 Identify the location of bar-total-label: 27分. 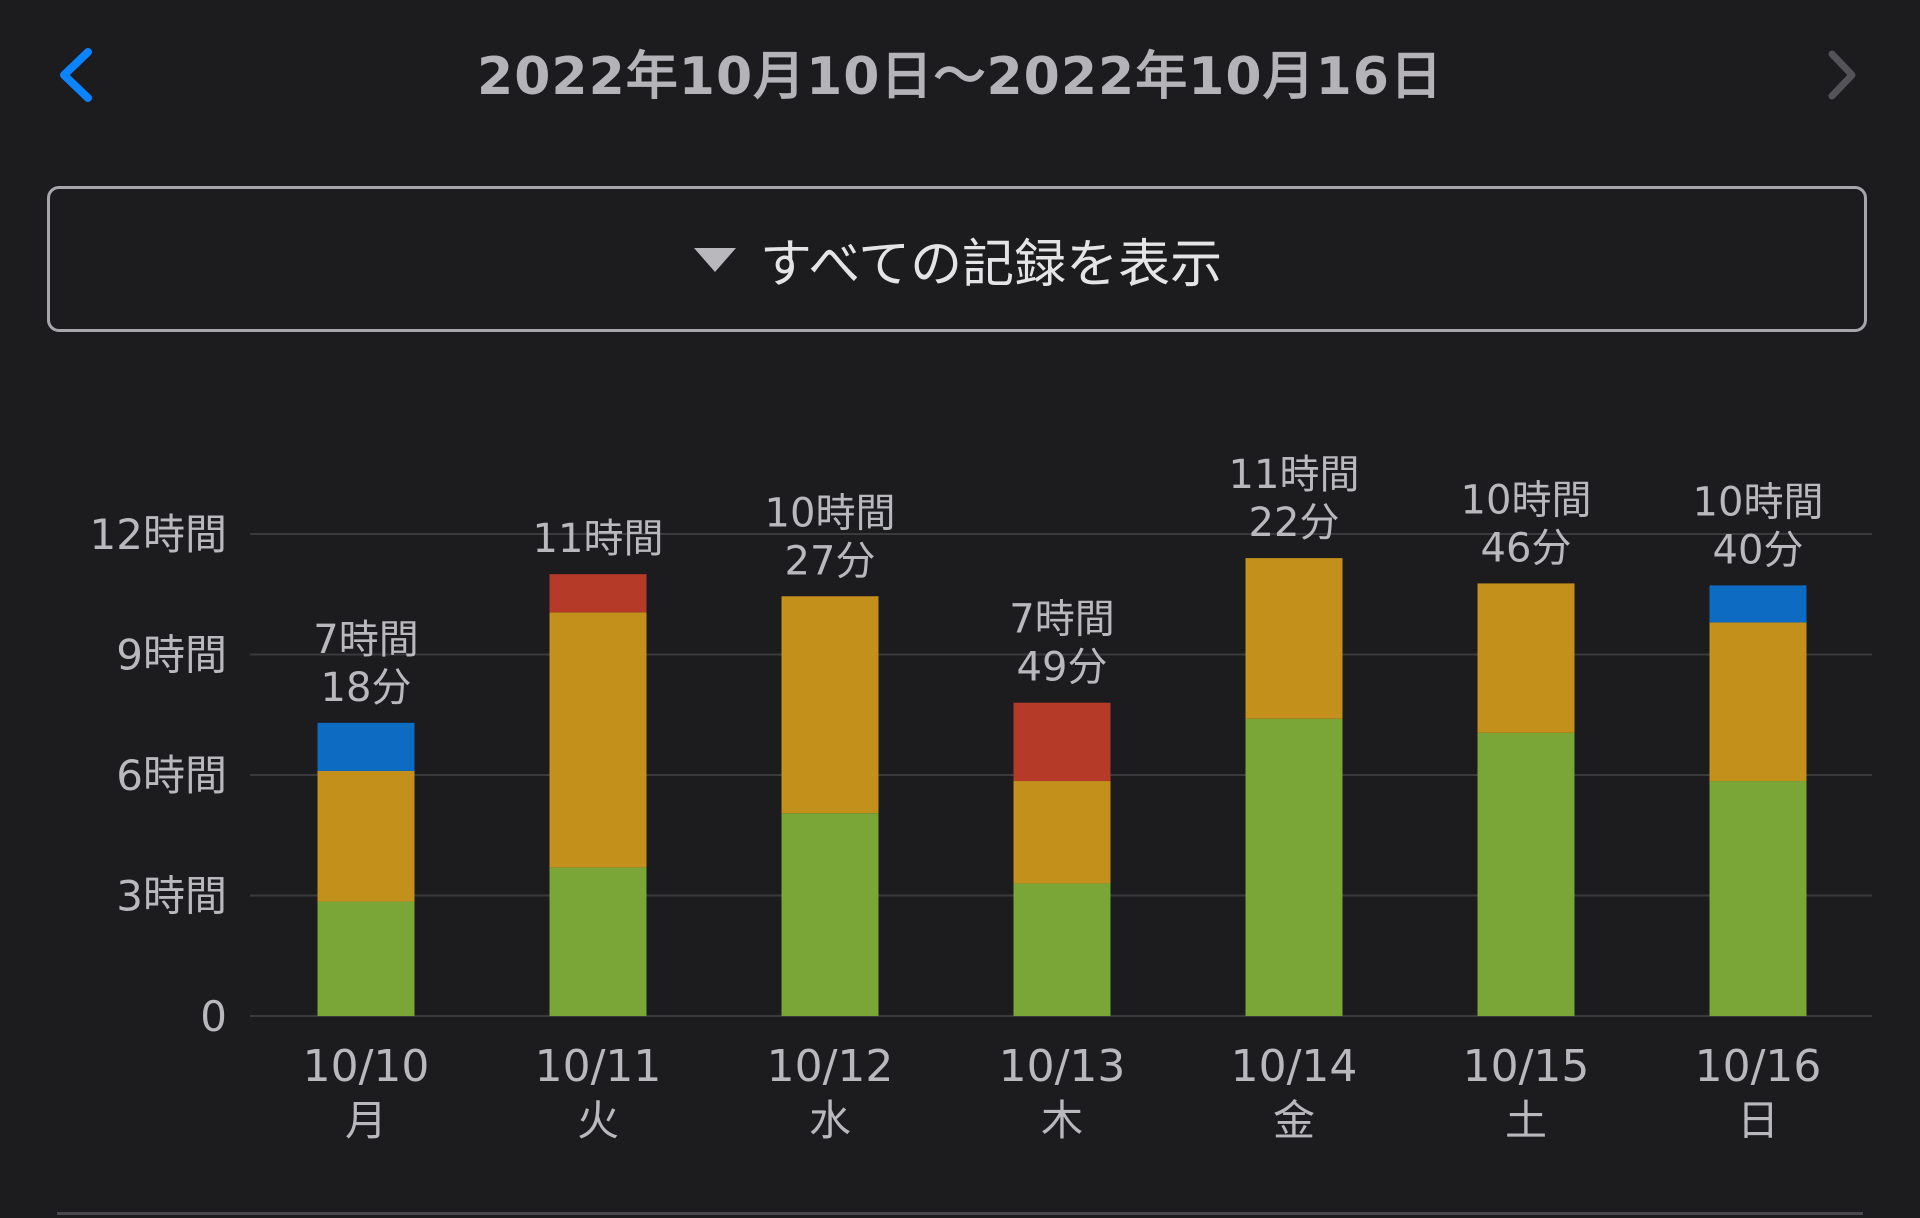
(830, 561).